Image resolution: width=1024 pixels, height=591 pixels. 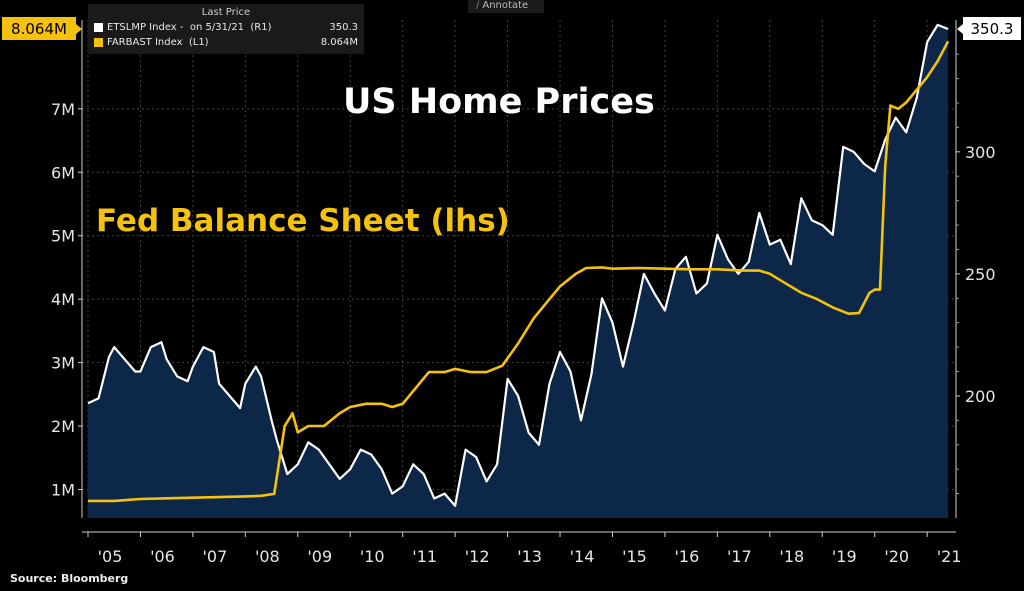 I want to click on x-tick-label: '14, so click(x=582, y=556).